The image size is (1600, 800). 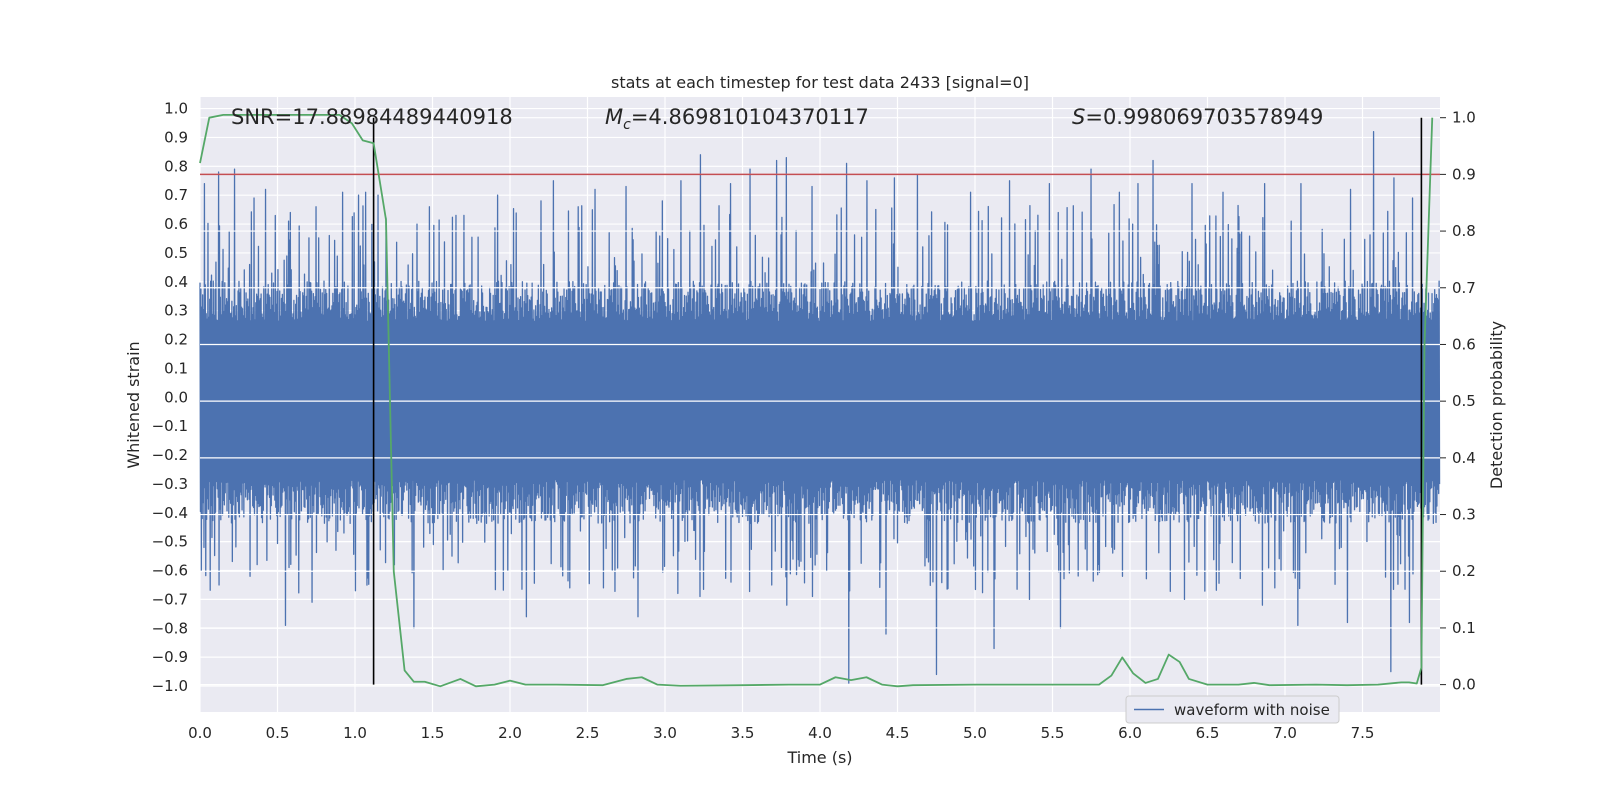 I want to click on x-tick-label: 6.5, so click(x=1208, y=733).